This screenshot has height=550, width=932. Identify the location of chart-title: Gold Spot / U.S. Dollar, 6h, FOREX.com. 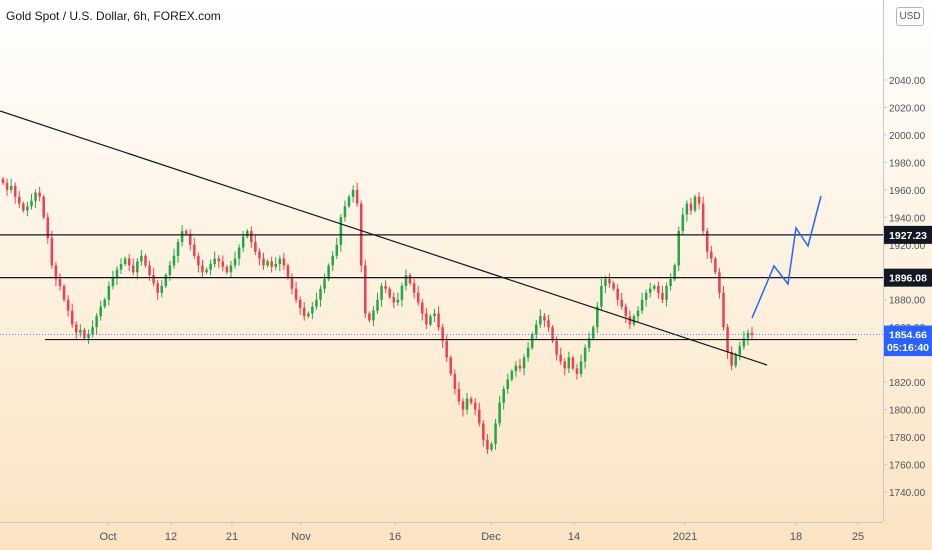
(113, 16).